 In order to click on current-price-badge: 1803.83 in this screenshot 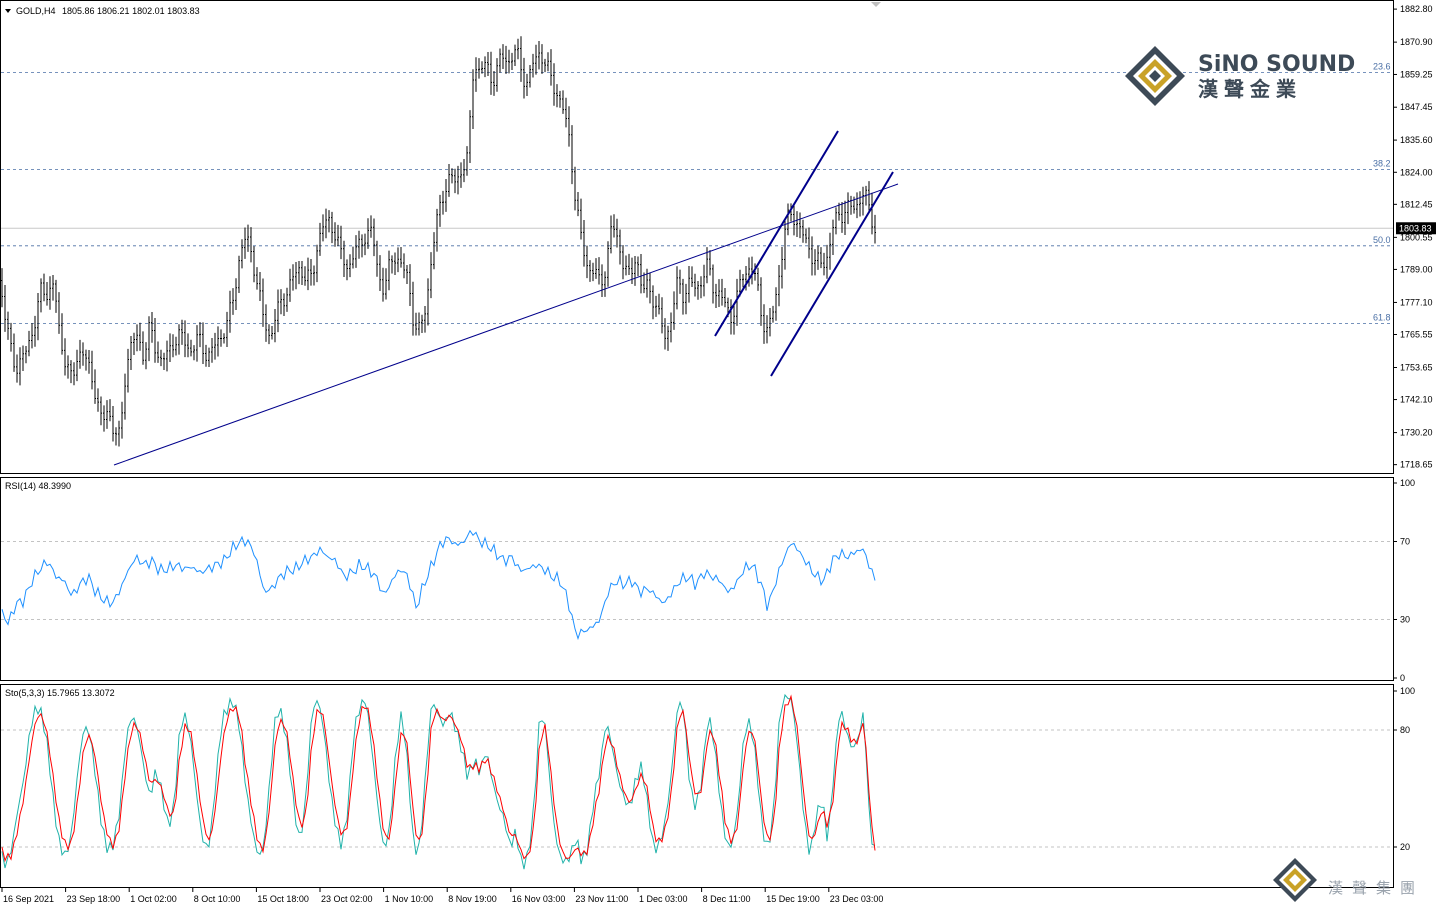, I will do `click(1416, 228)`.